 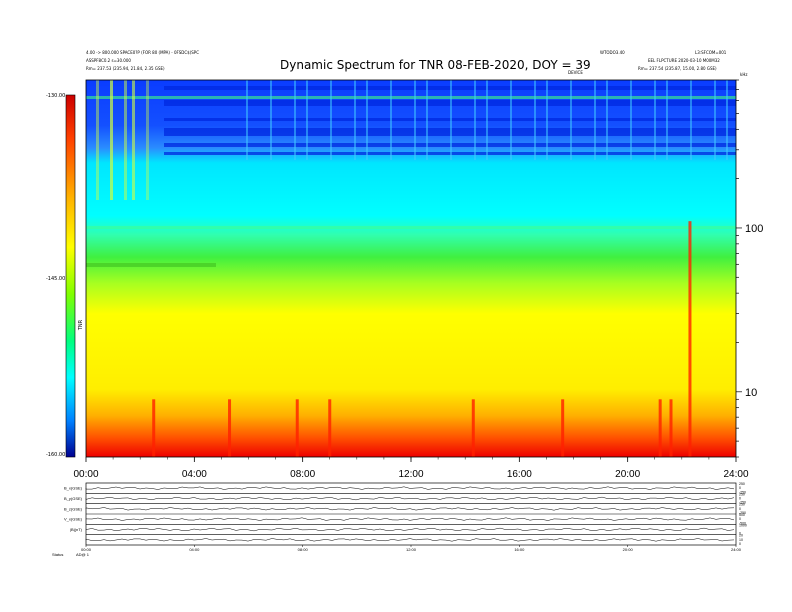 I want to click on header-right-line3: EEL FLPCTURE 2020-03-10 M00M32, so click(x=684, y=60).